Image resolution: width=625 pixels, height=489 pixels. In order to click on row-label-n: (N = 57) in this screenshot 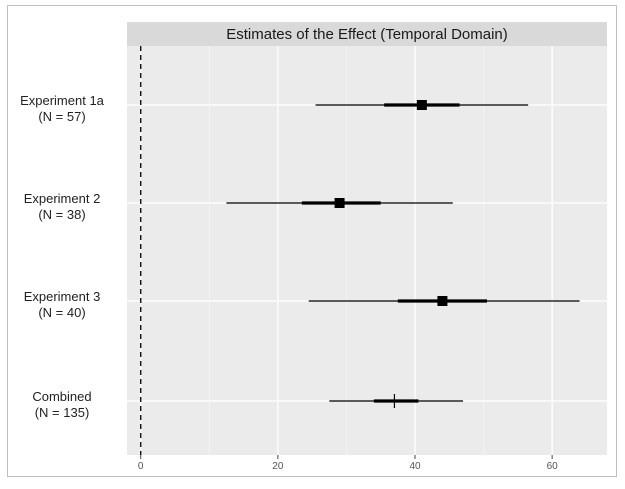, I will do `click(62, 116)`.